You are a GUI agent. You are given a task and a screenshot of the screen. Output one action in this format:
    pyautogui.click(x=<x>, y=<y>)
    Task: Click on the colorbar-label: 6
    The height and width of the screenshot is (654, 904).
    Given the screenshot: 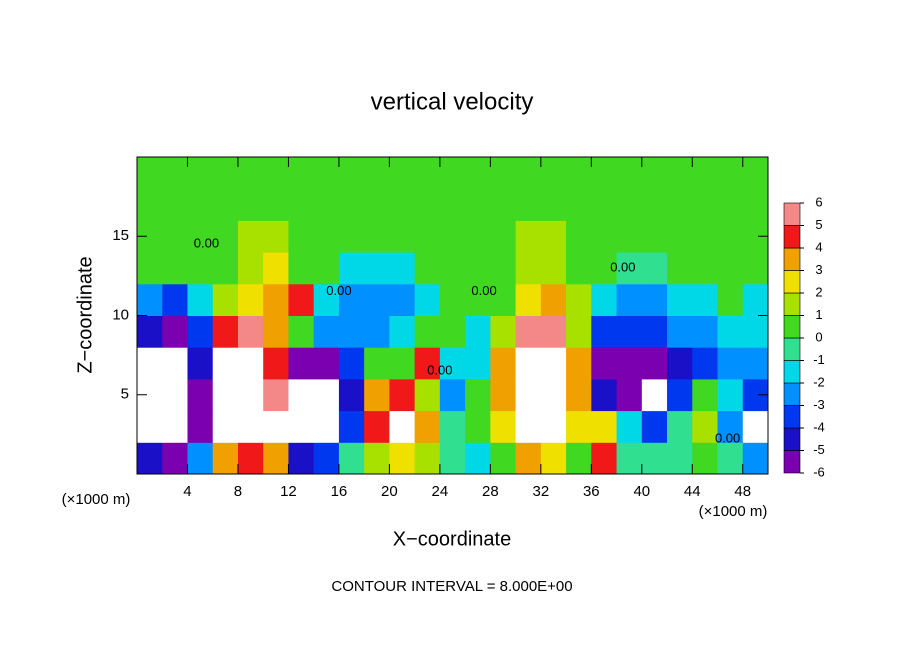 What is the action you would take?
    pyautogui.click(x=818, y=201)
    